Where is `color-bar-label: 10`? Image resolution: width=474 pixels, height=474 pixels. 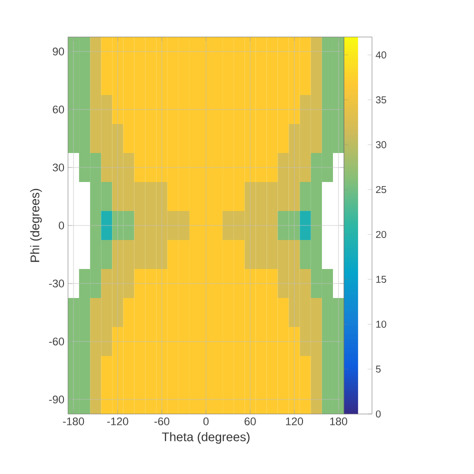 color-bar-label: 10 is located at coordinates (381, 324).